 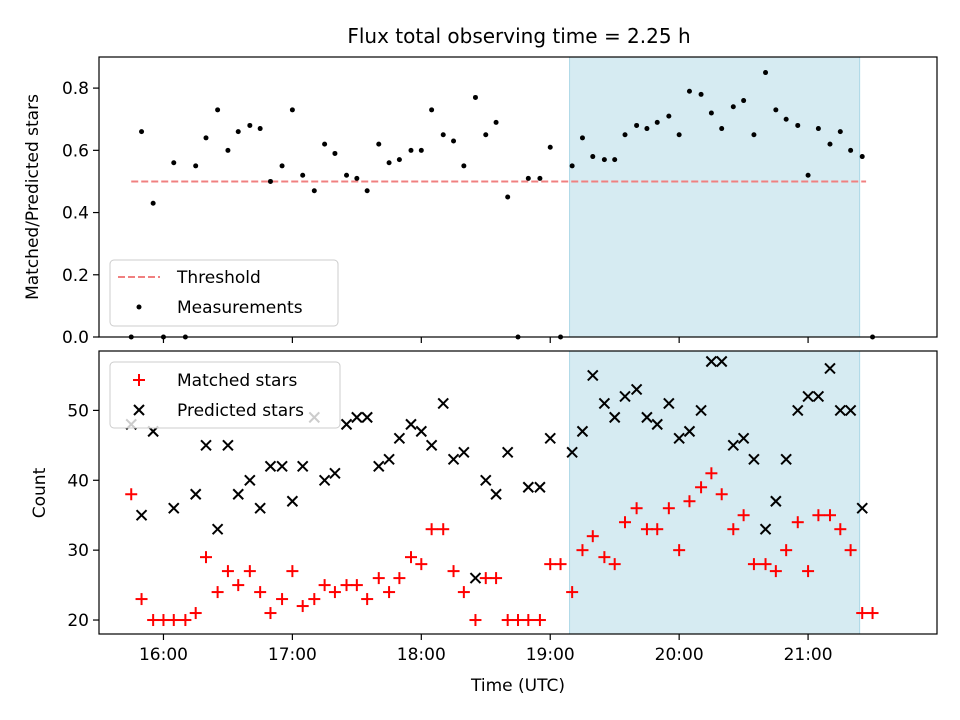 I want to click on count-panel-x-label: Time (UTC), so click(x=517, y=686).